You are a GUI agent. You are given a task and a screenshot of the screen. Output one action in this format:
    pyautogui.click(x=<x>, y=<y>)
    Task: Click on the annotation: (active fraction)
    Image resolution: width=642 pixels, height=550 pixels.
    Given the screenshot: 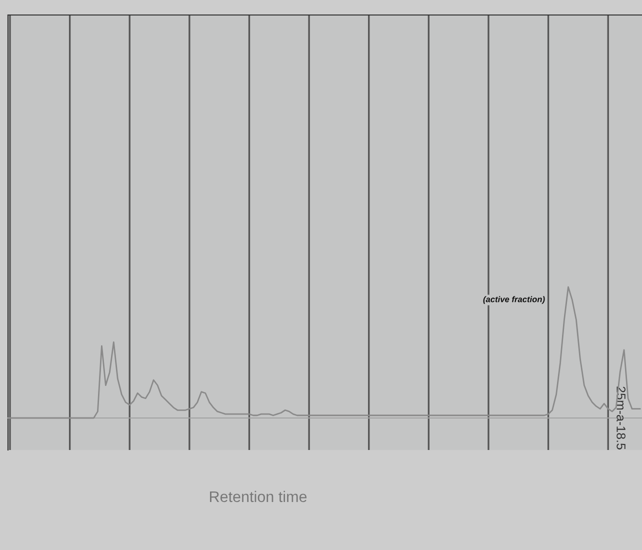 What is the action you would take?
    pyautogui.click(x=514, y=300)
    